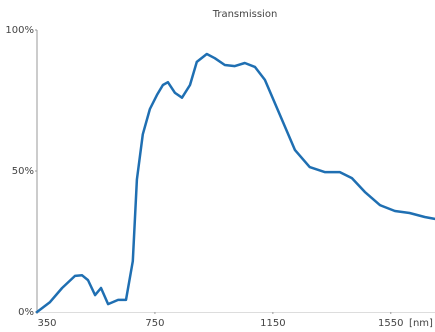  What do you see at coordinates (272, 323) in the screenshot?
I see `x-tick-label: 1150` at bounding box center [272, 323].